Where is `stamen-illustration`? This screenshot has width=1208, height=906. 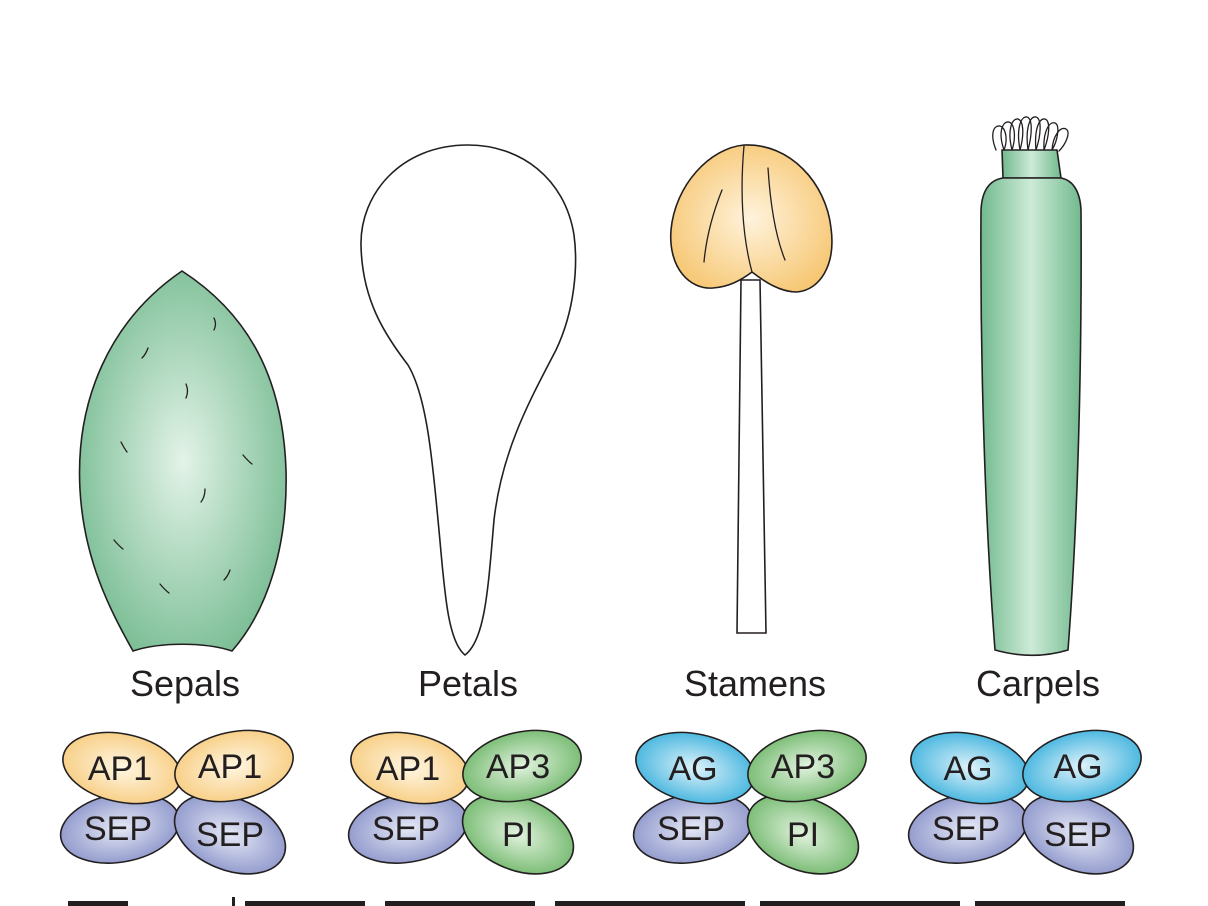
stamen-illustration is located at coordinates (751, 389).